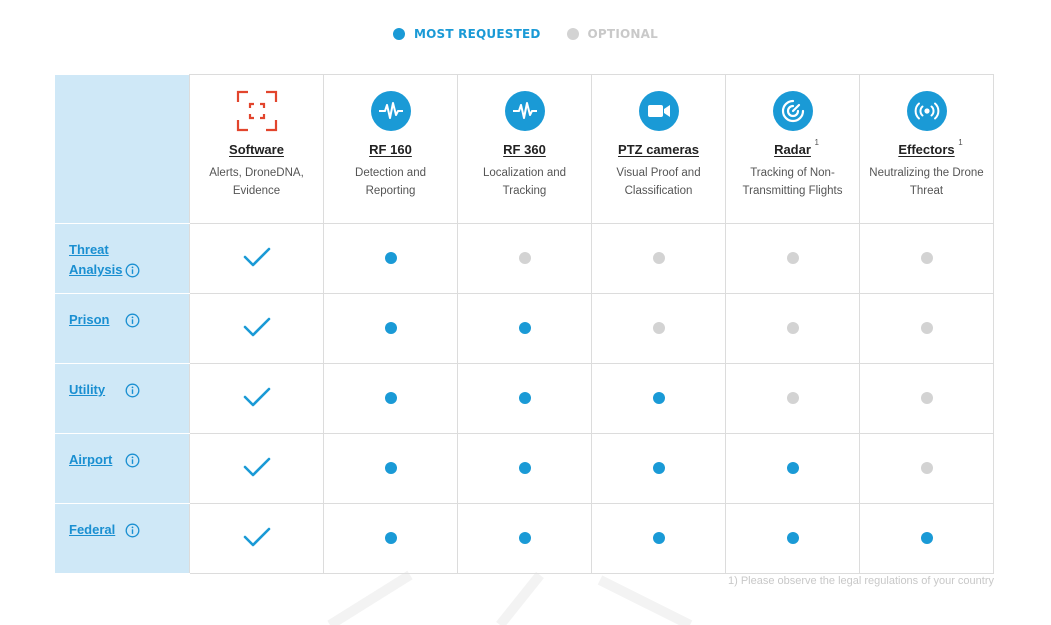 This screenshot has height=625, width=1051. Describe the element at coordinates (524, 182) in the screenshot. I see `column-desc-rf360: Localization and Tracking` at that location.